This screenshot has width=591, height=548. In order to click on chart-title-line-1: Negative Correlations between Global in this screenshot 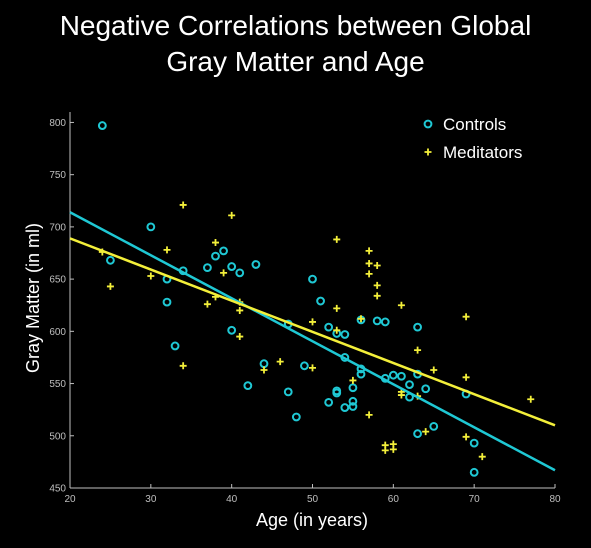, I will do `click(295, 25)`.